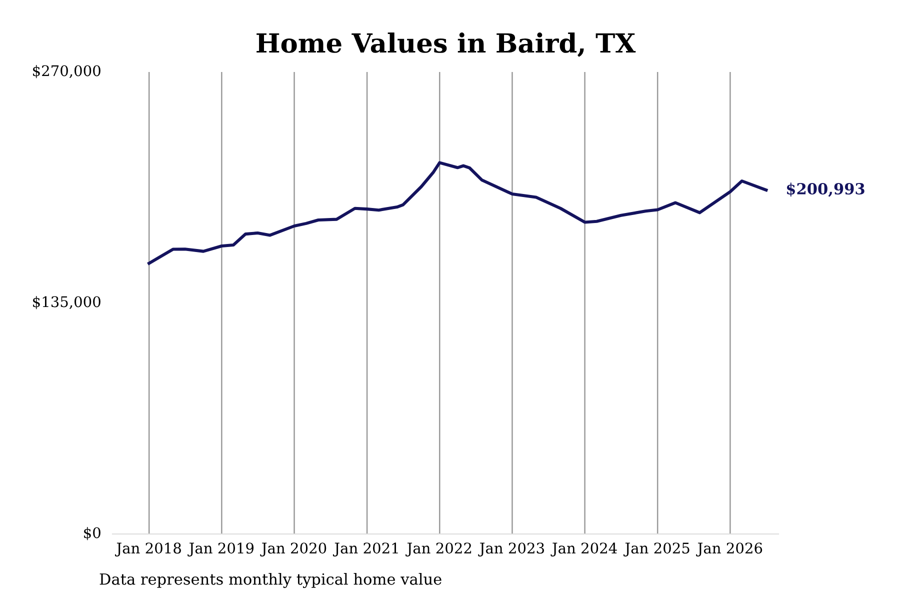 Image resolution: width=900 pixels, height=600 pixels. Describe the element at coordinates (729, 549) in the screenshot. I see `x-tick-label: Jan 2026` at that location.